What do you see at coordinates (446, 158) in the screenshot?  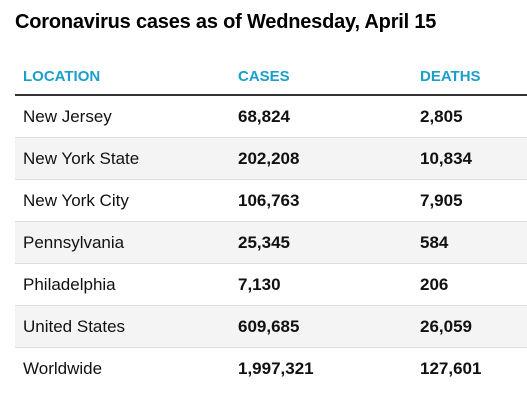 I see `deaths-cell: 10,834` at bounding box center [446, 158].